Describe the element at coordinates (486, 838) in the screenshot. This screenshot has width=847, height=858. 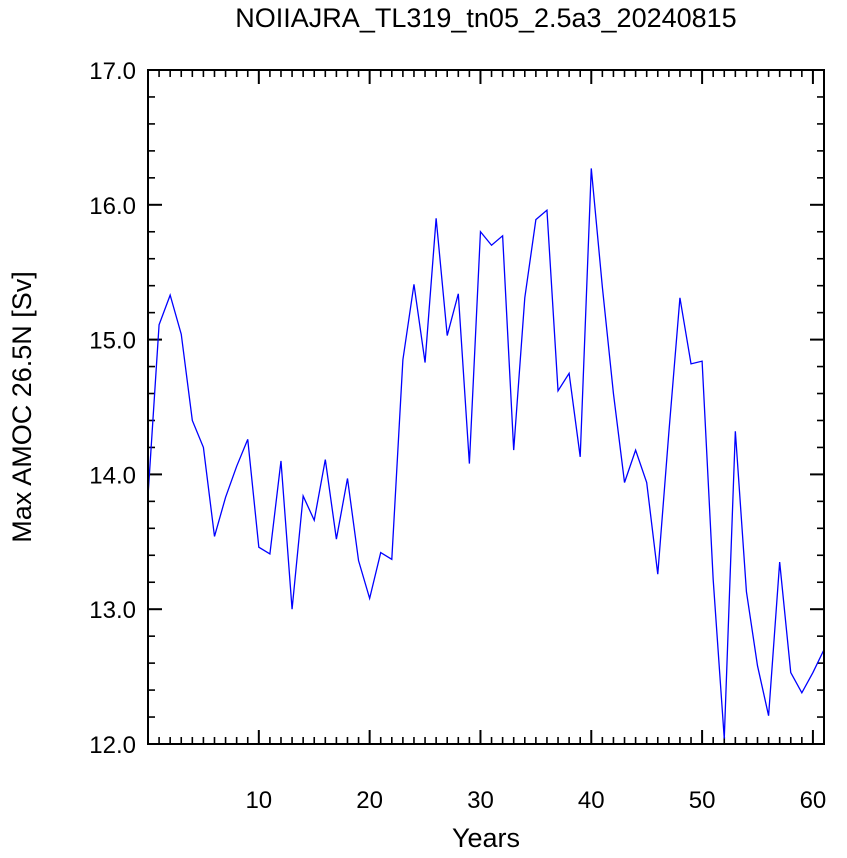
I see `x-axis-label: Years` at that location.